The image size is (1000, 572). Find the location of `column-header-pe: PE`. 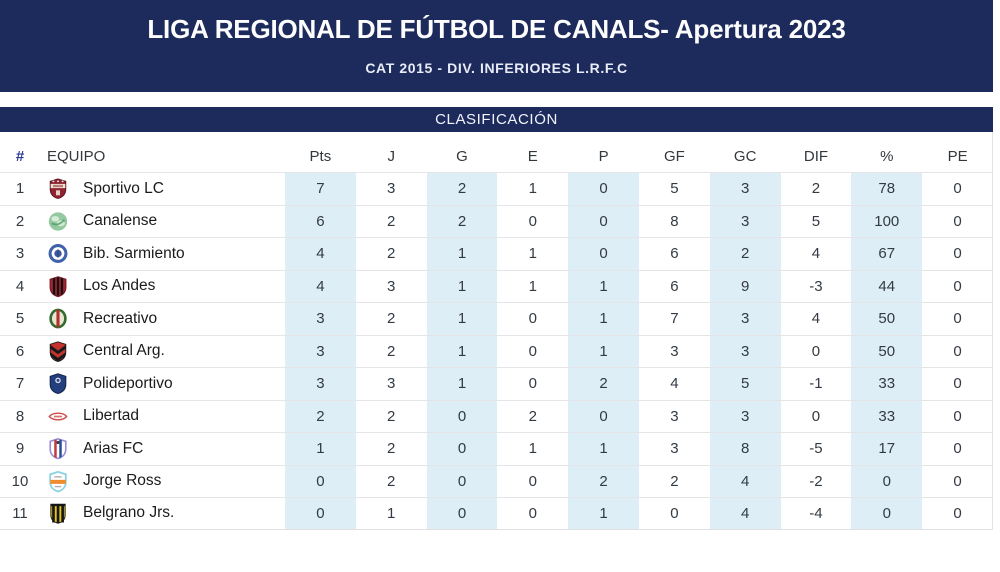

column-header-pe: PE is located at coordinates (957, 156).